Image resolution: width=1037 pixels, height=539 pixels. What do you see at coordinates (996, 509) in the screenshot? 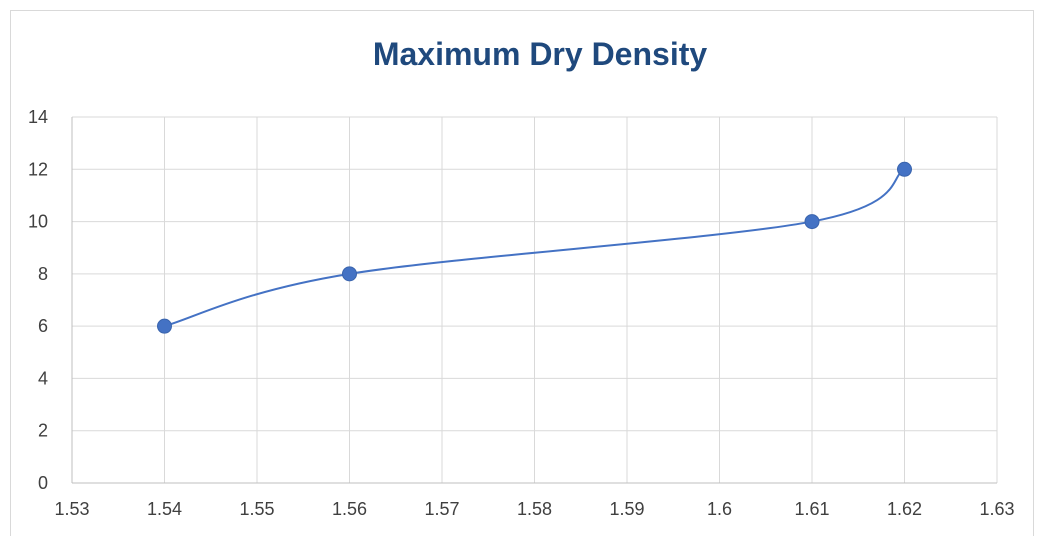
I see `x-tick-label: 1.63` at bounding box center [996, 509].